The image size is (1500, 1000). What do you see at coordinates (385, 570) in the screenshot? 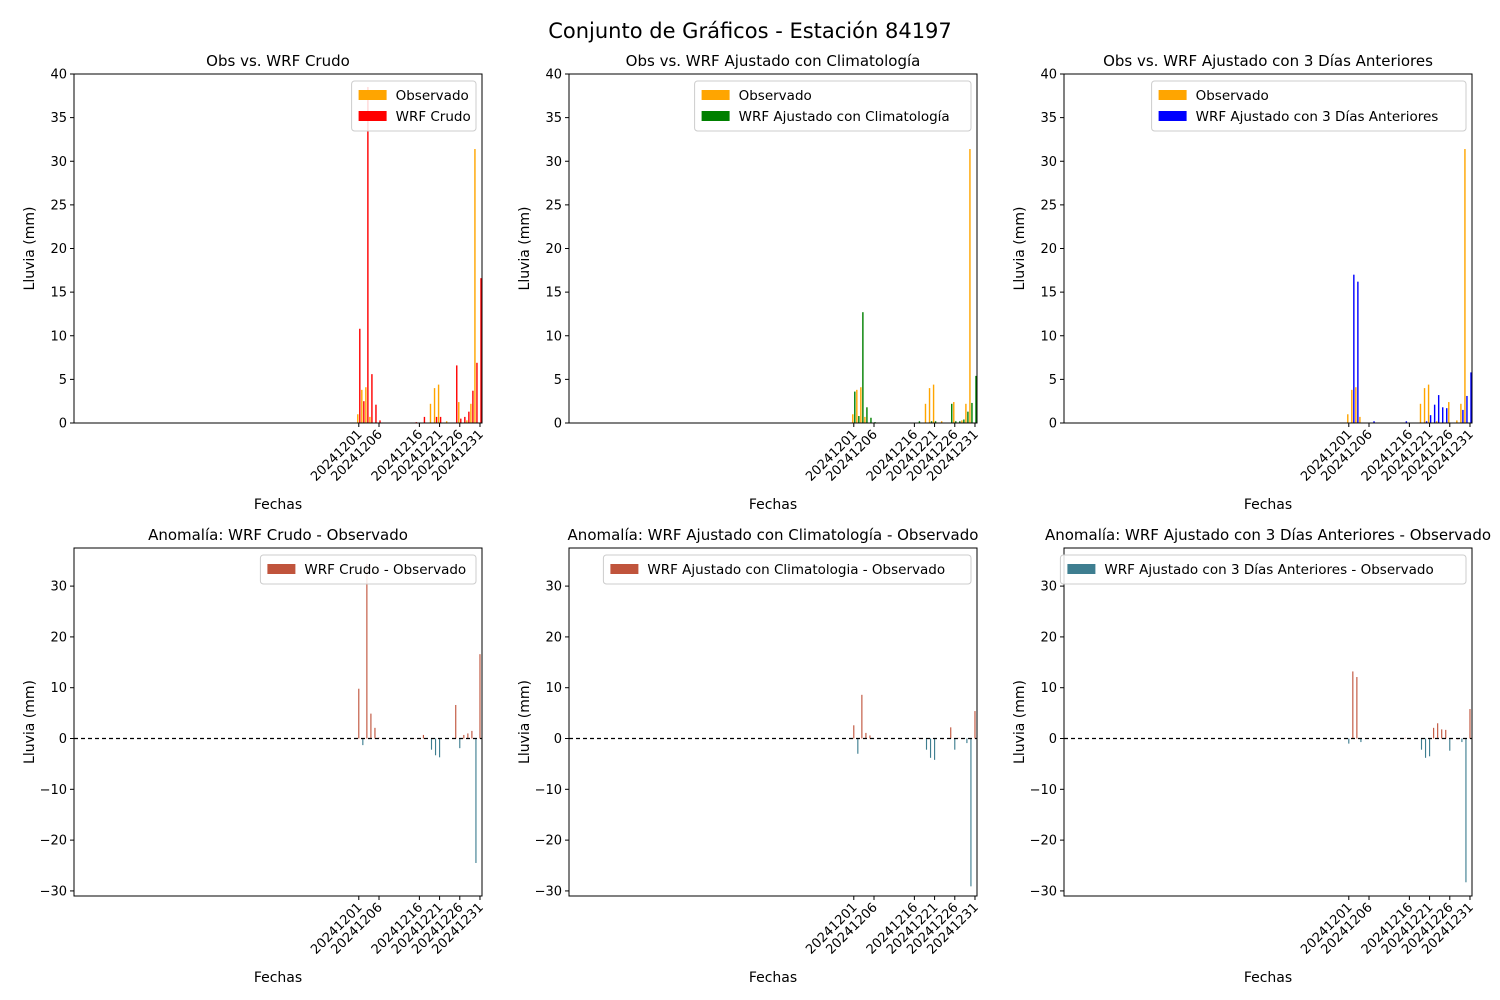
I see `legend-label: WRF Crudo - Observado` at bounding box center [385, 570].